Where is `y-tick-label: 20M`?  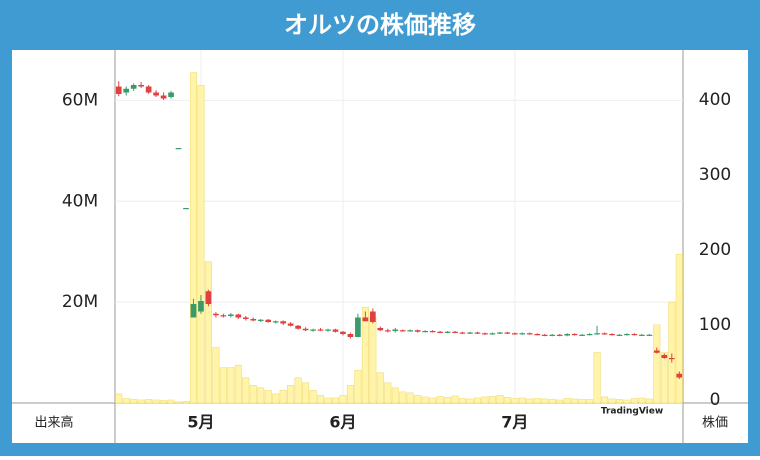 y-tick-label: 20M is located at coordinates (80, 302).